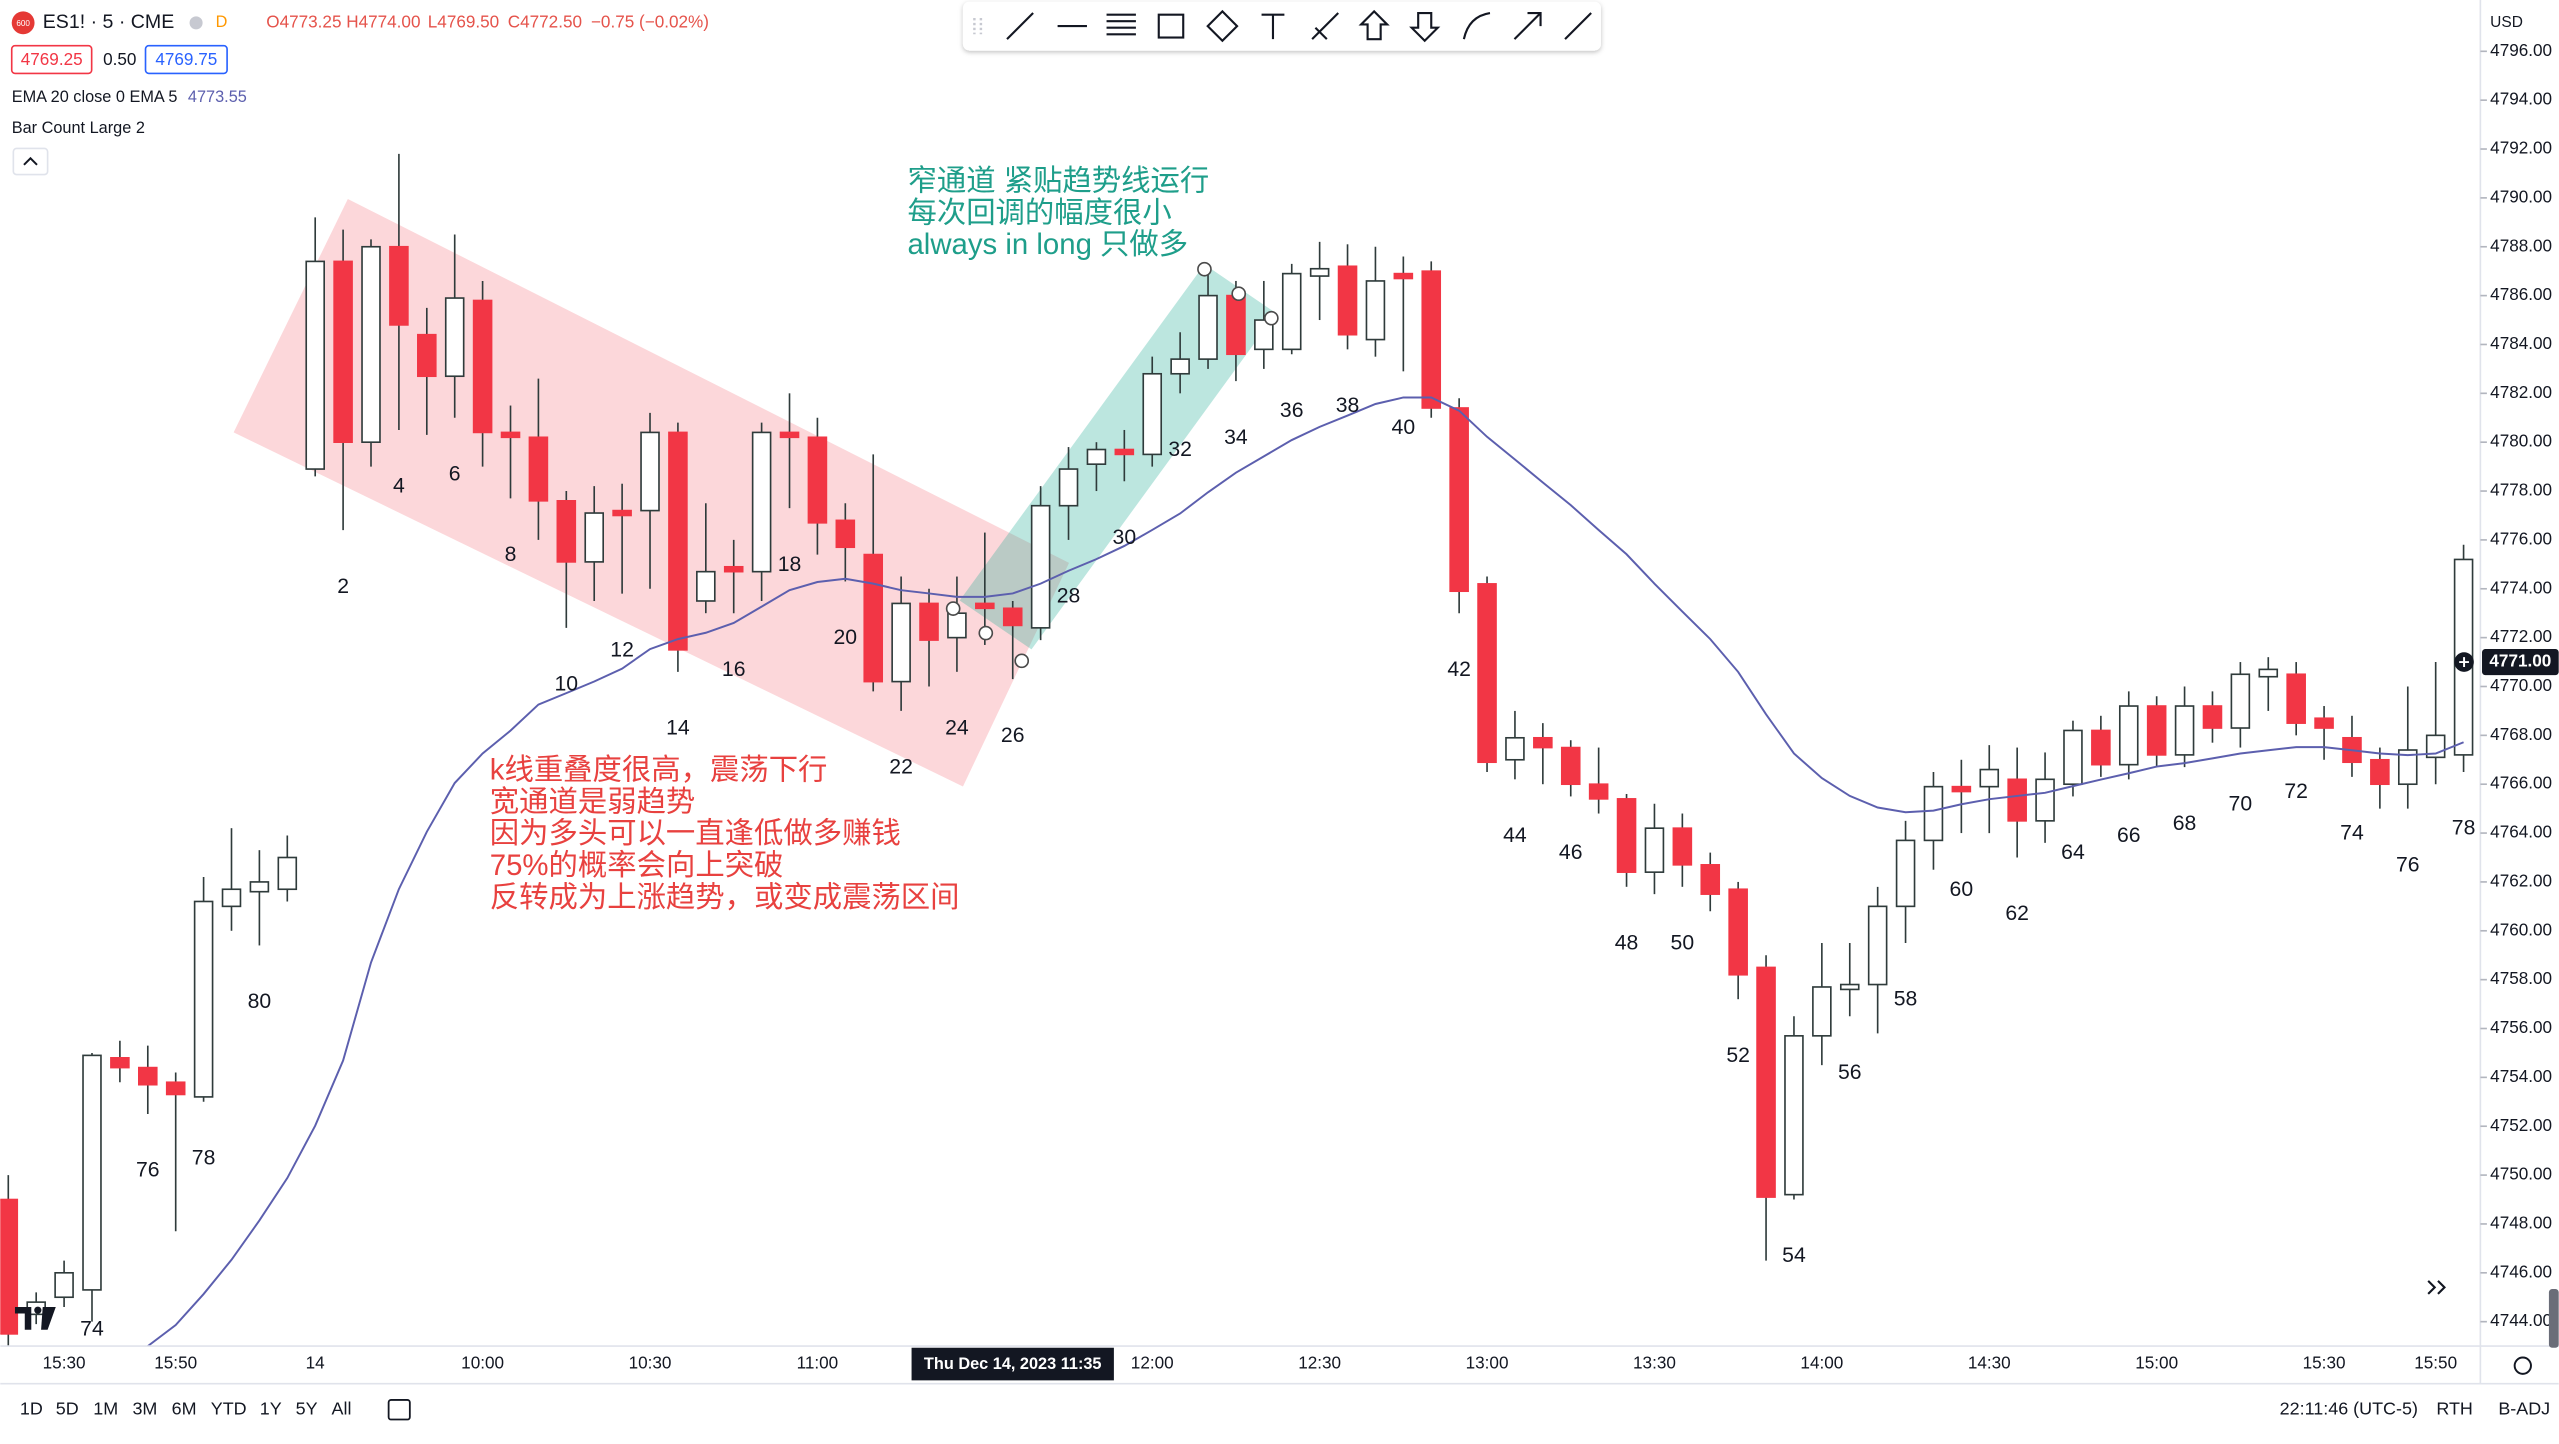 This screenshot has width=2559, height=1444. I want to click on bar-count-indicator: Bar Count Large 2, so click(78, 128).